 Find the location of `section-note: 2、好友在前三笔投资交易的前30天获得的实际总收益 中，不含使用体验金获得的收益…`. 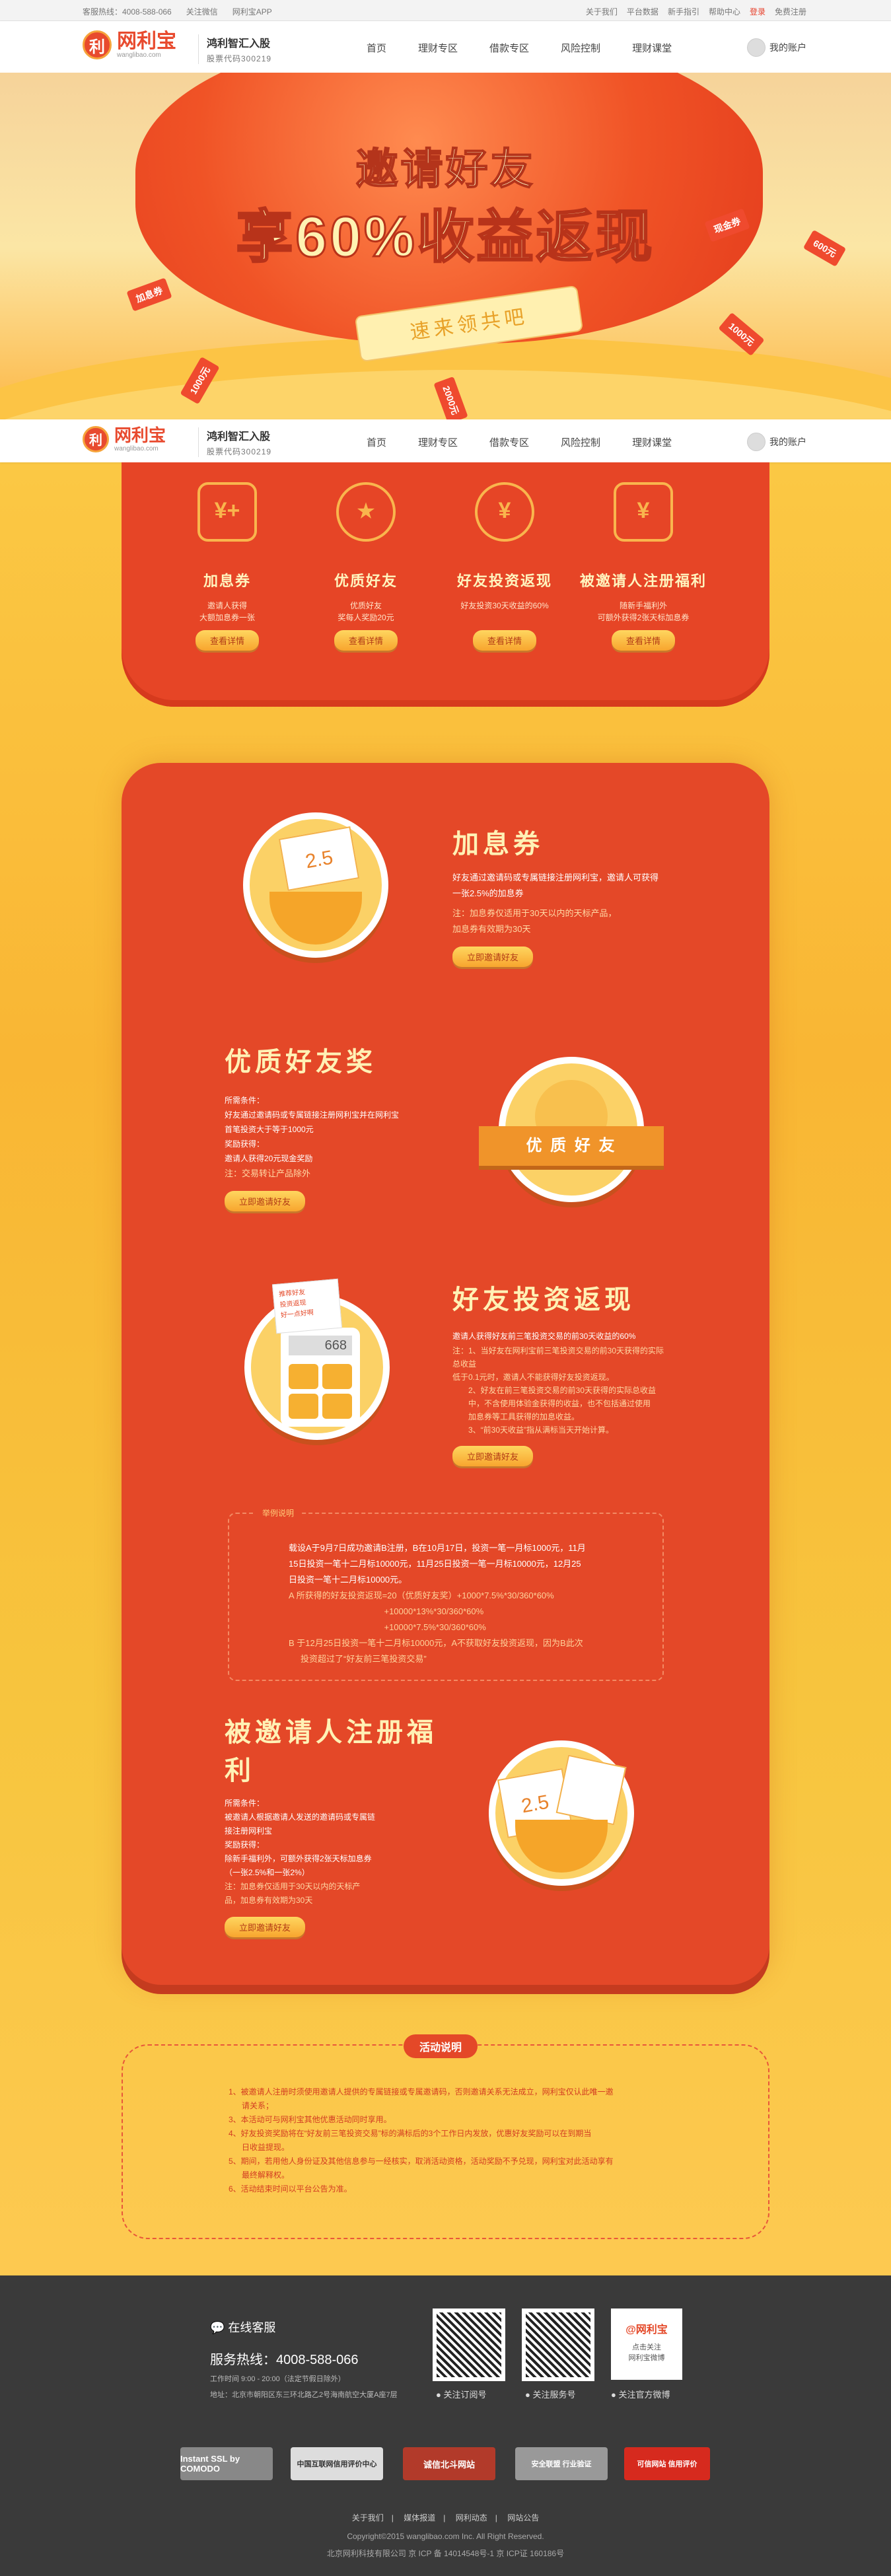

section-note: 2、好友在前三笔投资交易的前30天获得的实际总收益 中，不含使用体验金获得的收益… is located at coordinates (562, 1403).